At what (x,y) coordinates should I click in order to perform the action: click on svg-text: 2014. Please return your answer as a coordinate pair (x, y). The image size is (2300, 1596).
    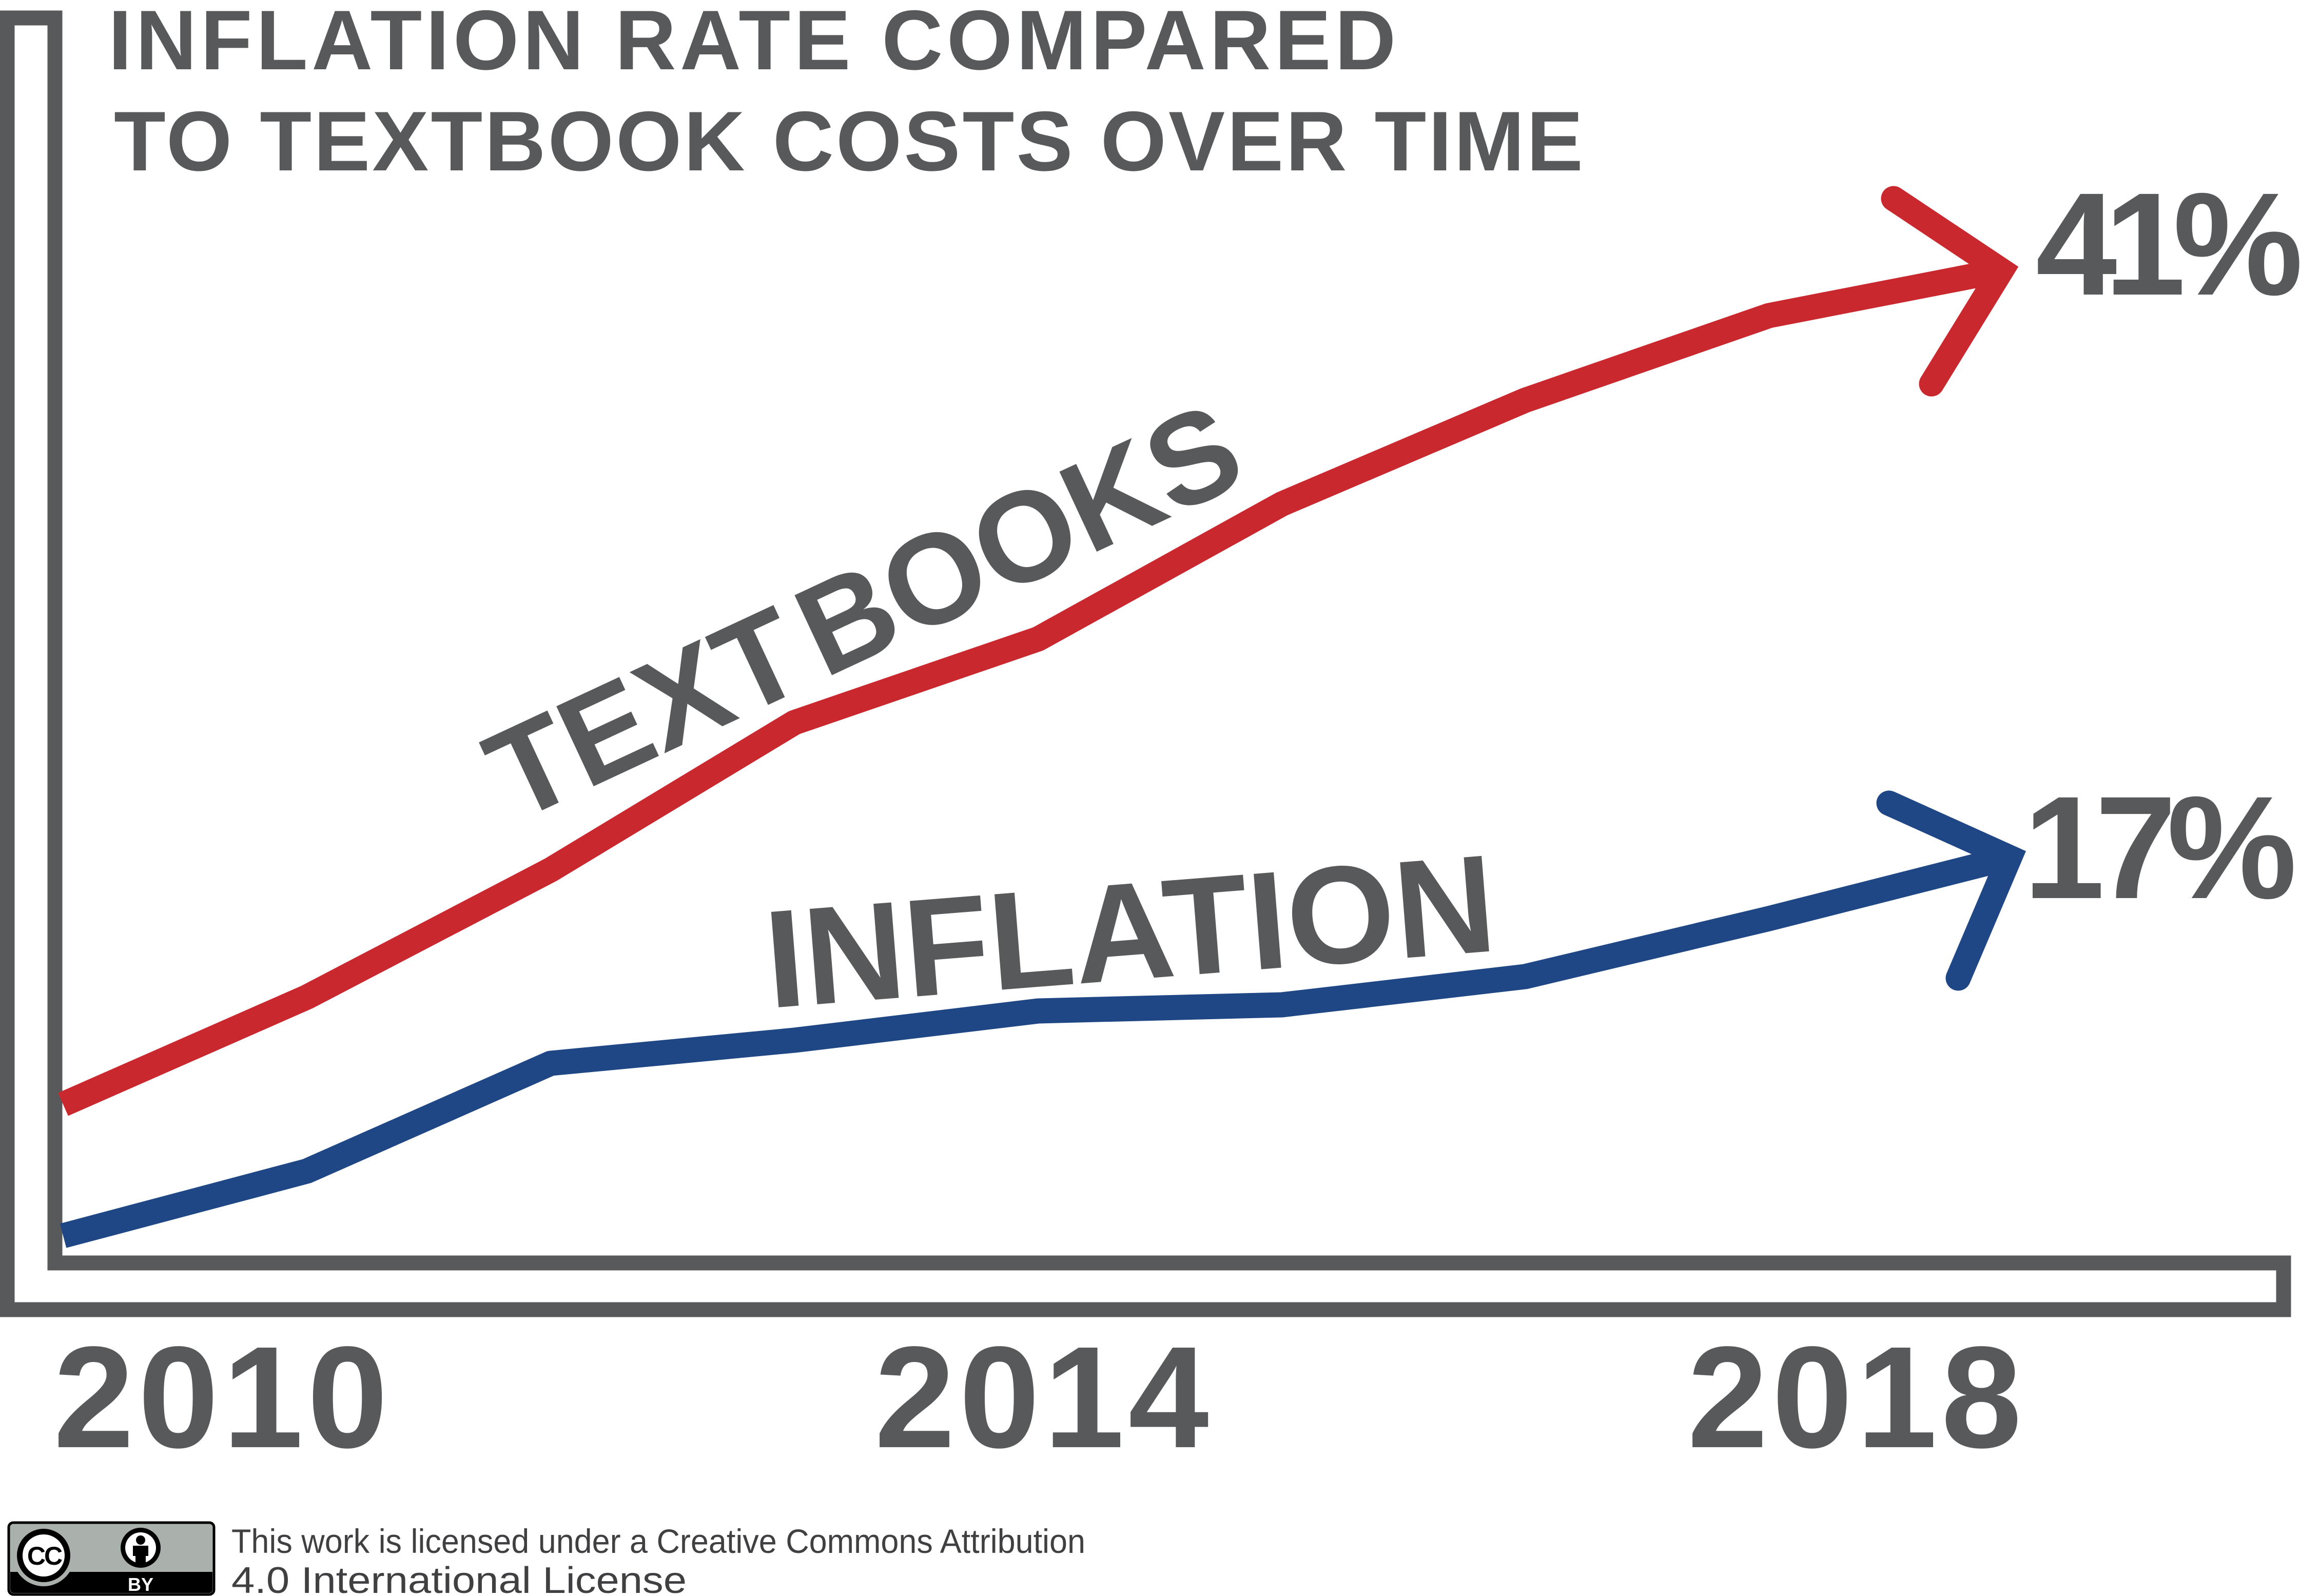
    Looking at the image, I should click on (1043, 1397).